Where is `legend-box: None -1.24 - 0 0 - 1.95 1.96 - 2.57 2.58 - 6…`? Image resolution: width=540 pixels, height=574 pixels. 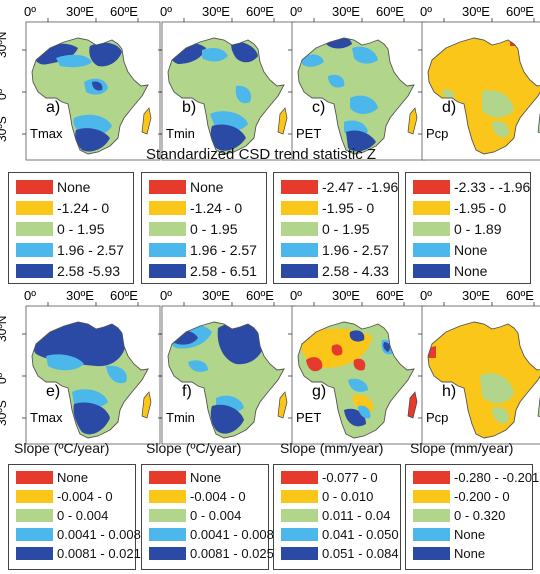 legend-box: None -1.24 - 0 0 - 1.95 1.96 - 2.57 2.58 - 6… is located at coordinates (204, 228).